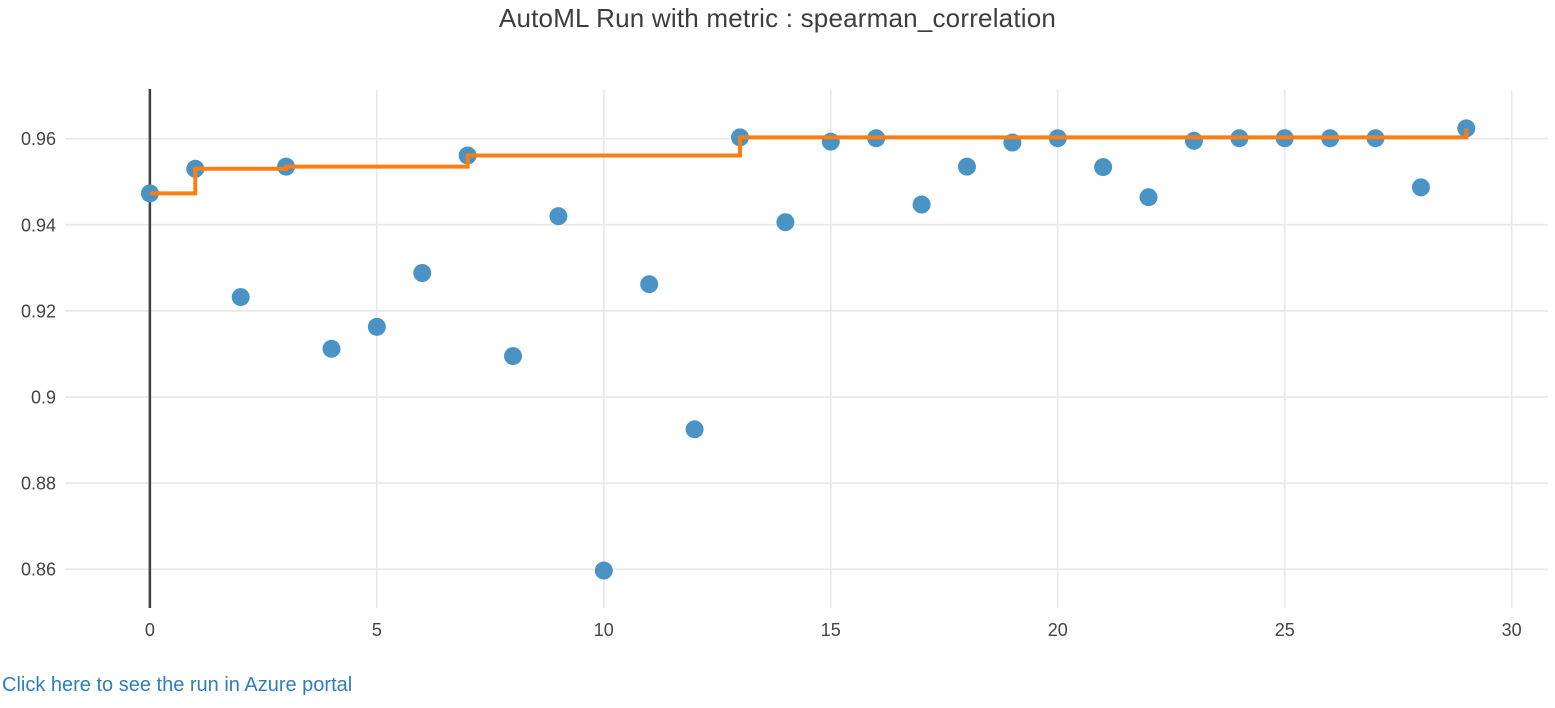 Image resolution: width=1555 pixels, height=708 pixels. What do you see at coordinates (38, 225) in the screenshot?
I see `y-tick-label: 0.94` at bounding box center [38, 225].